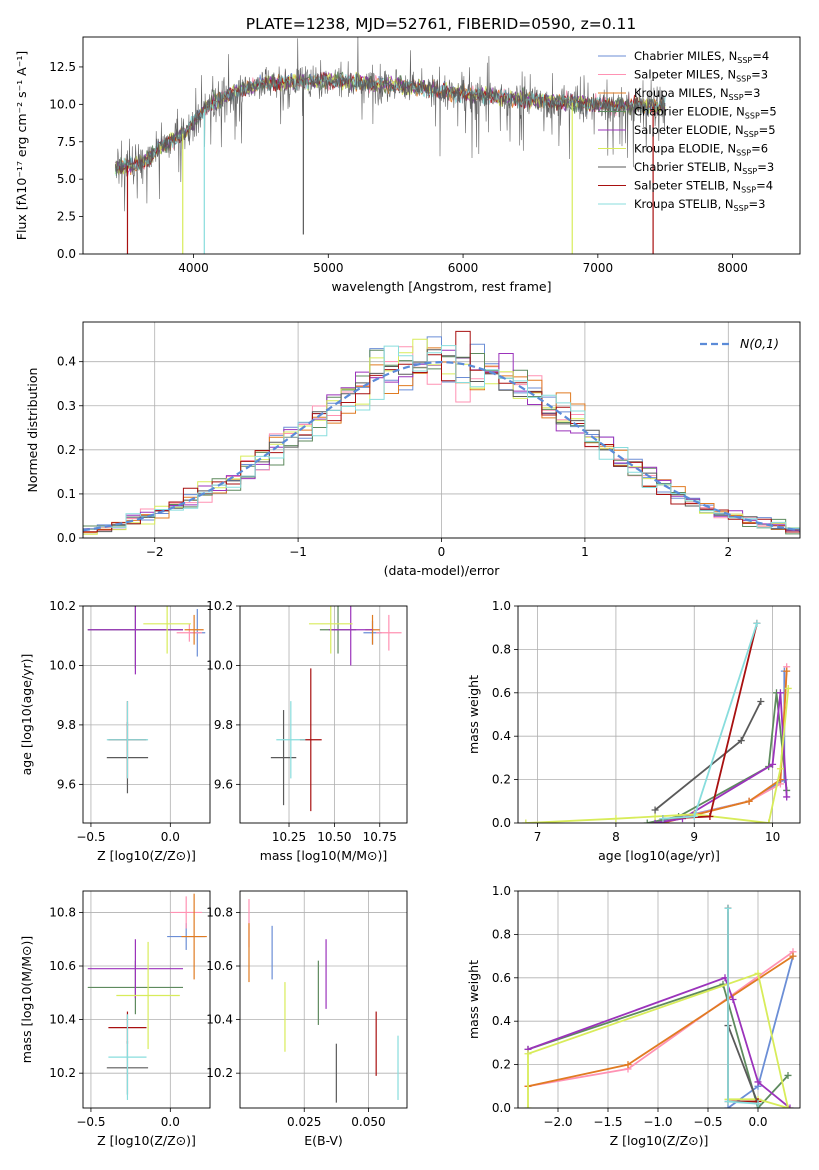 This screenshot has width=819, height=1170. Describe the element at coordinates (380, 837) in the screenshot. I see `age_vs_mass-xtick-label: 10.75` at that location.